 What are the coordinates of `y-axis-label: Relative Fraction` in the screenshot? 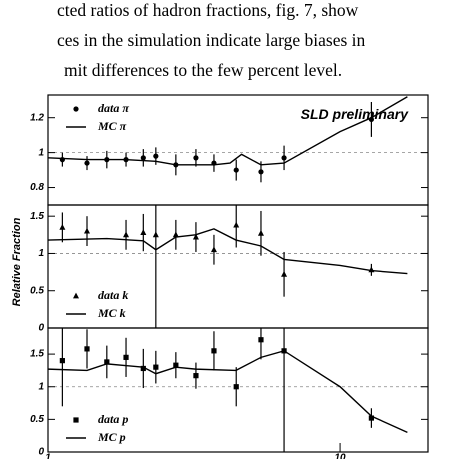 It's located at (17, 261).